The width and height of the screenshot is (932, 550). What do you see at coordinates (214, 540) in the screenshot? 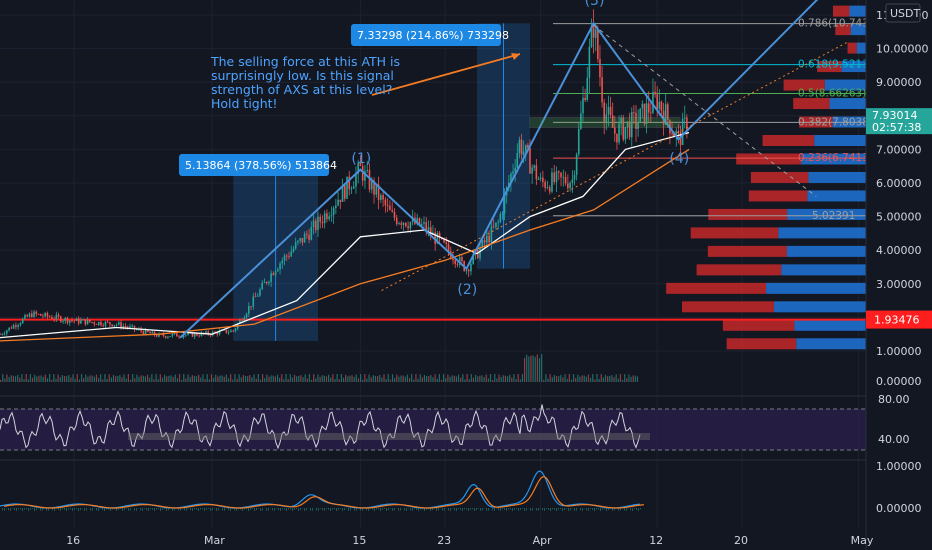
I see `time-tick-label: Mar` at bounding box center [214, 540].